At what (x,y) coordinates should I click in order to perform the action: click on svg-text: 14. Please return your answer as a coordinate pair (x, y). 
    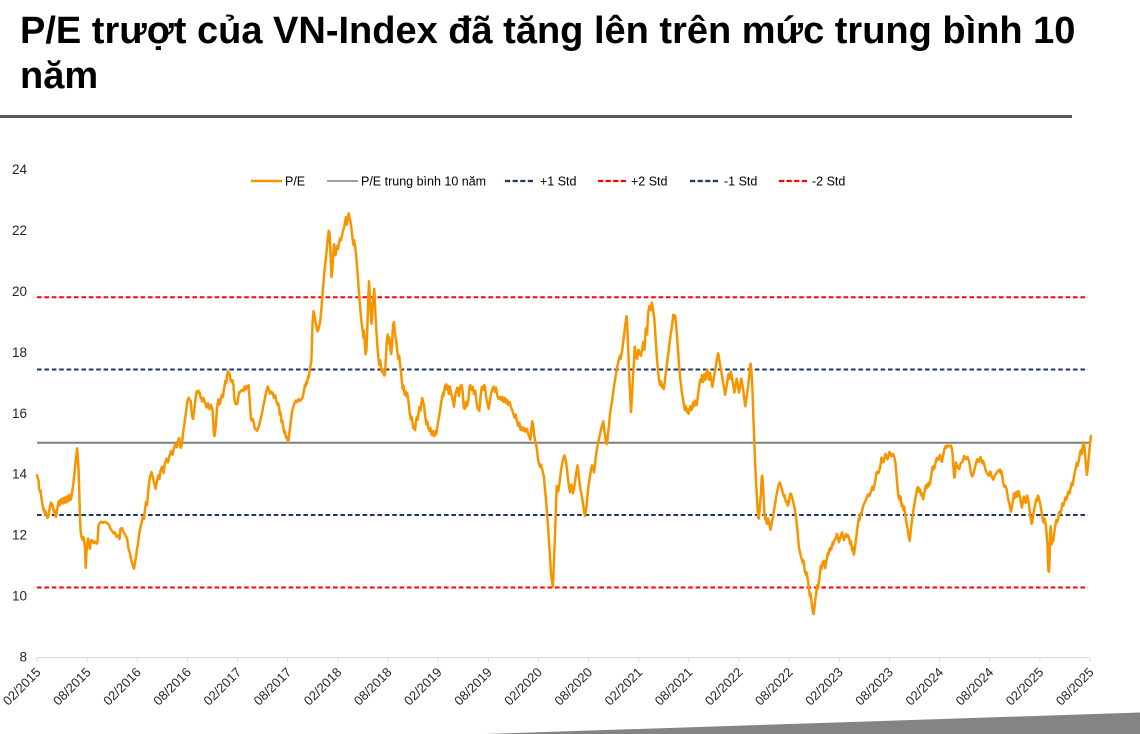
    Looking at the image, I should click on (20, 474).